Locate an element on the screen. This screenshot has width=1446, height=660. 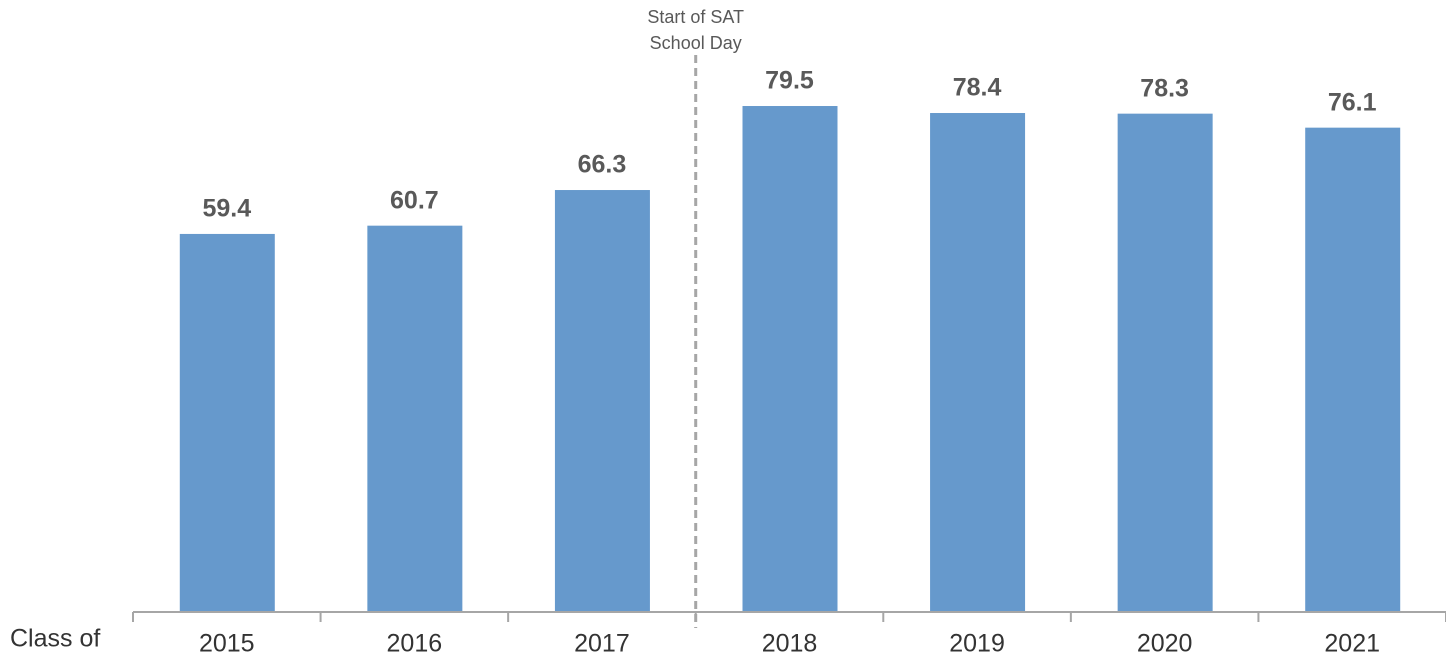
x-axis-label: Class of is located at coordinates (55, 639).